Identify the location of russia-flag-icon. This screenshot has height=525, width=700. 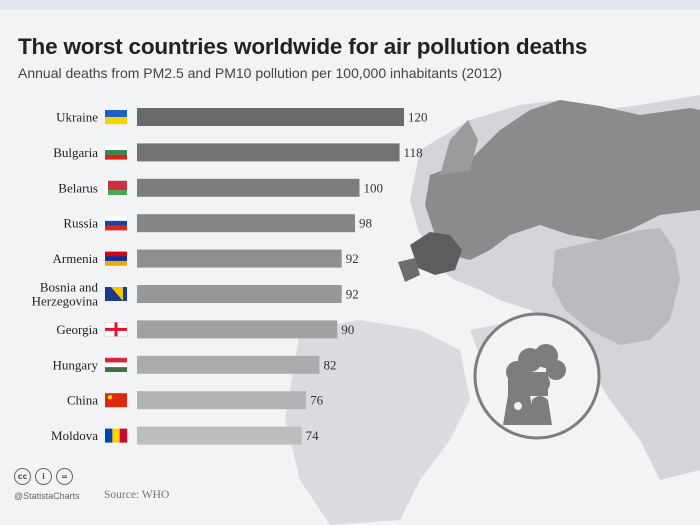
(116, 223).